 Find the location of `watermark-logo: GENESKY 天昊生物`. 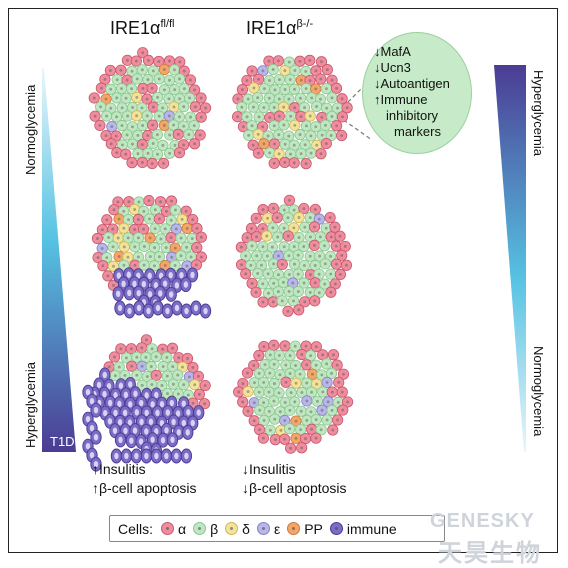

watermark-logo: GENESKY 天昊生物 is located at coordinates (486, 538).